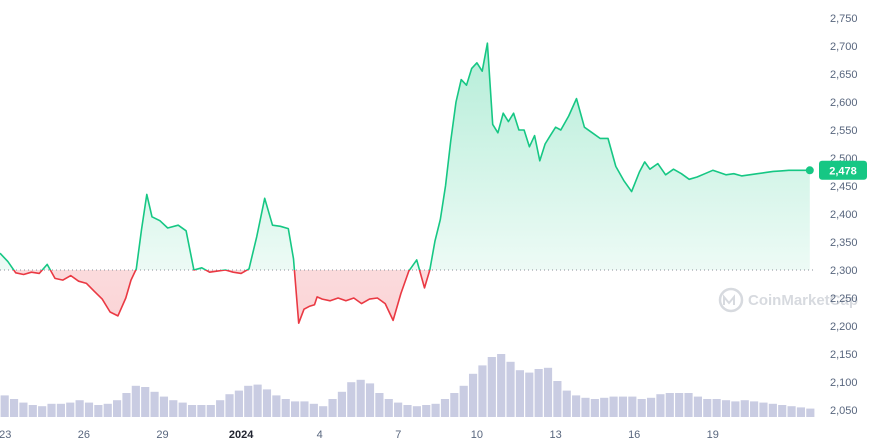 This screenshot has height=446, width=869. Describe the element at coordinates (221, 297) in the screenshot. I see `price-line-down` at that location.